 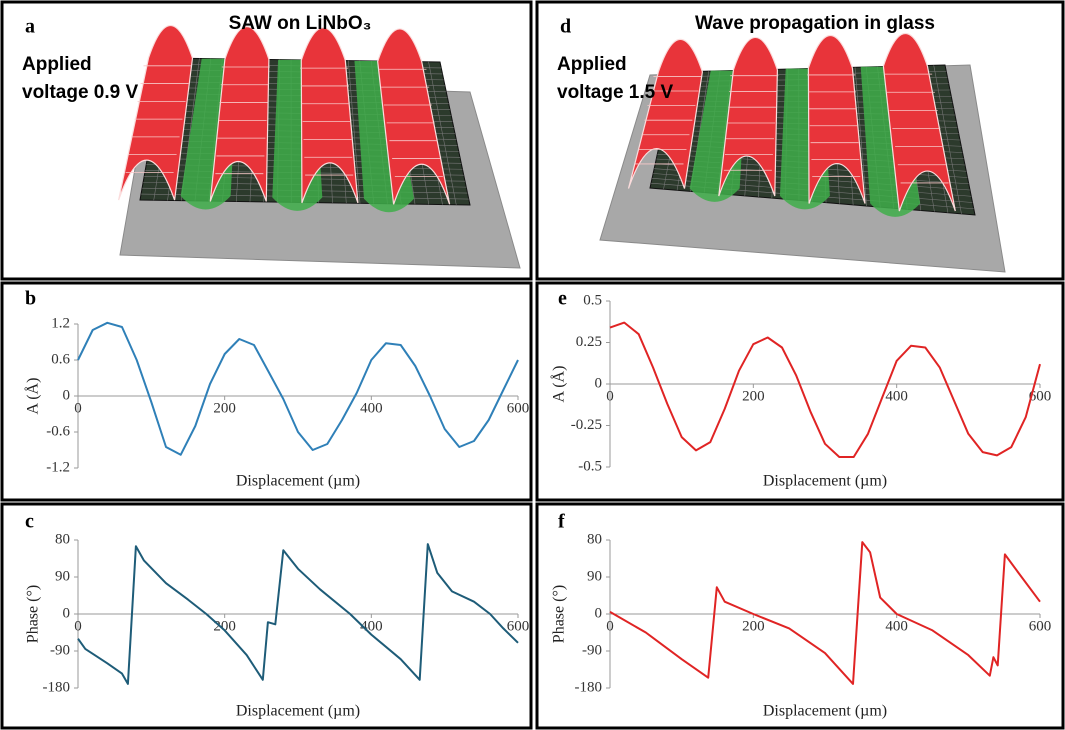 I want to click on y-tick-label: -0.5, so click(x=590, y=466).